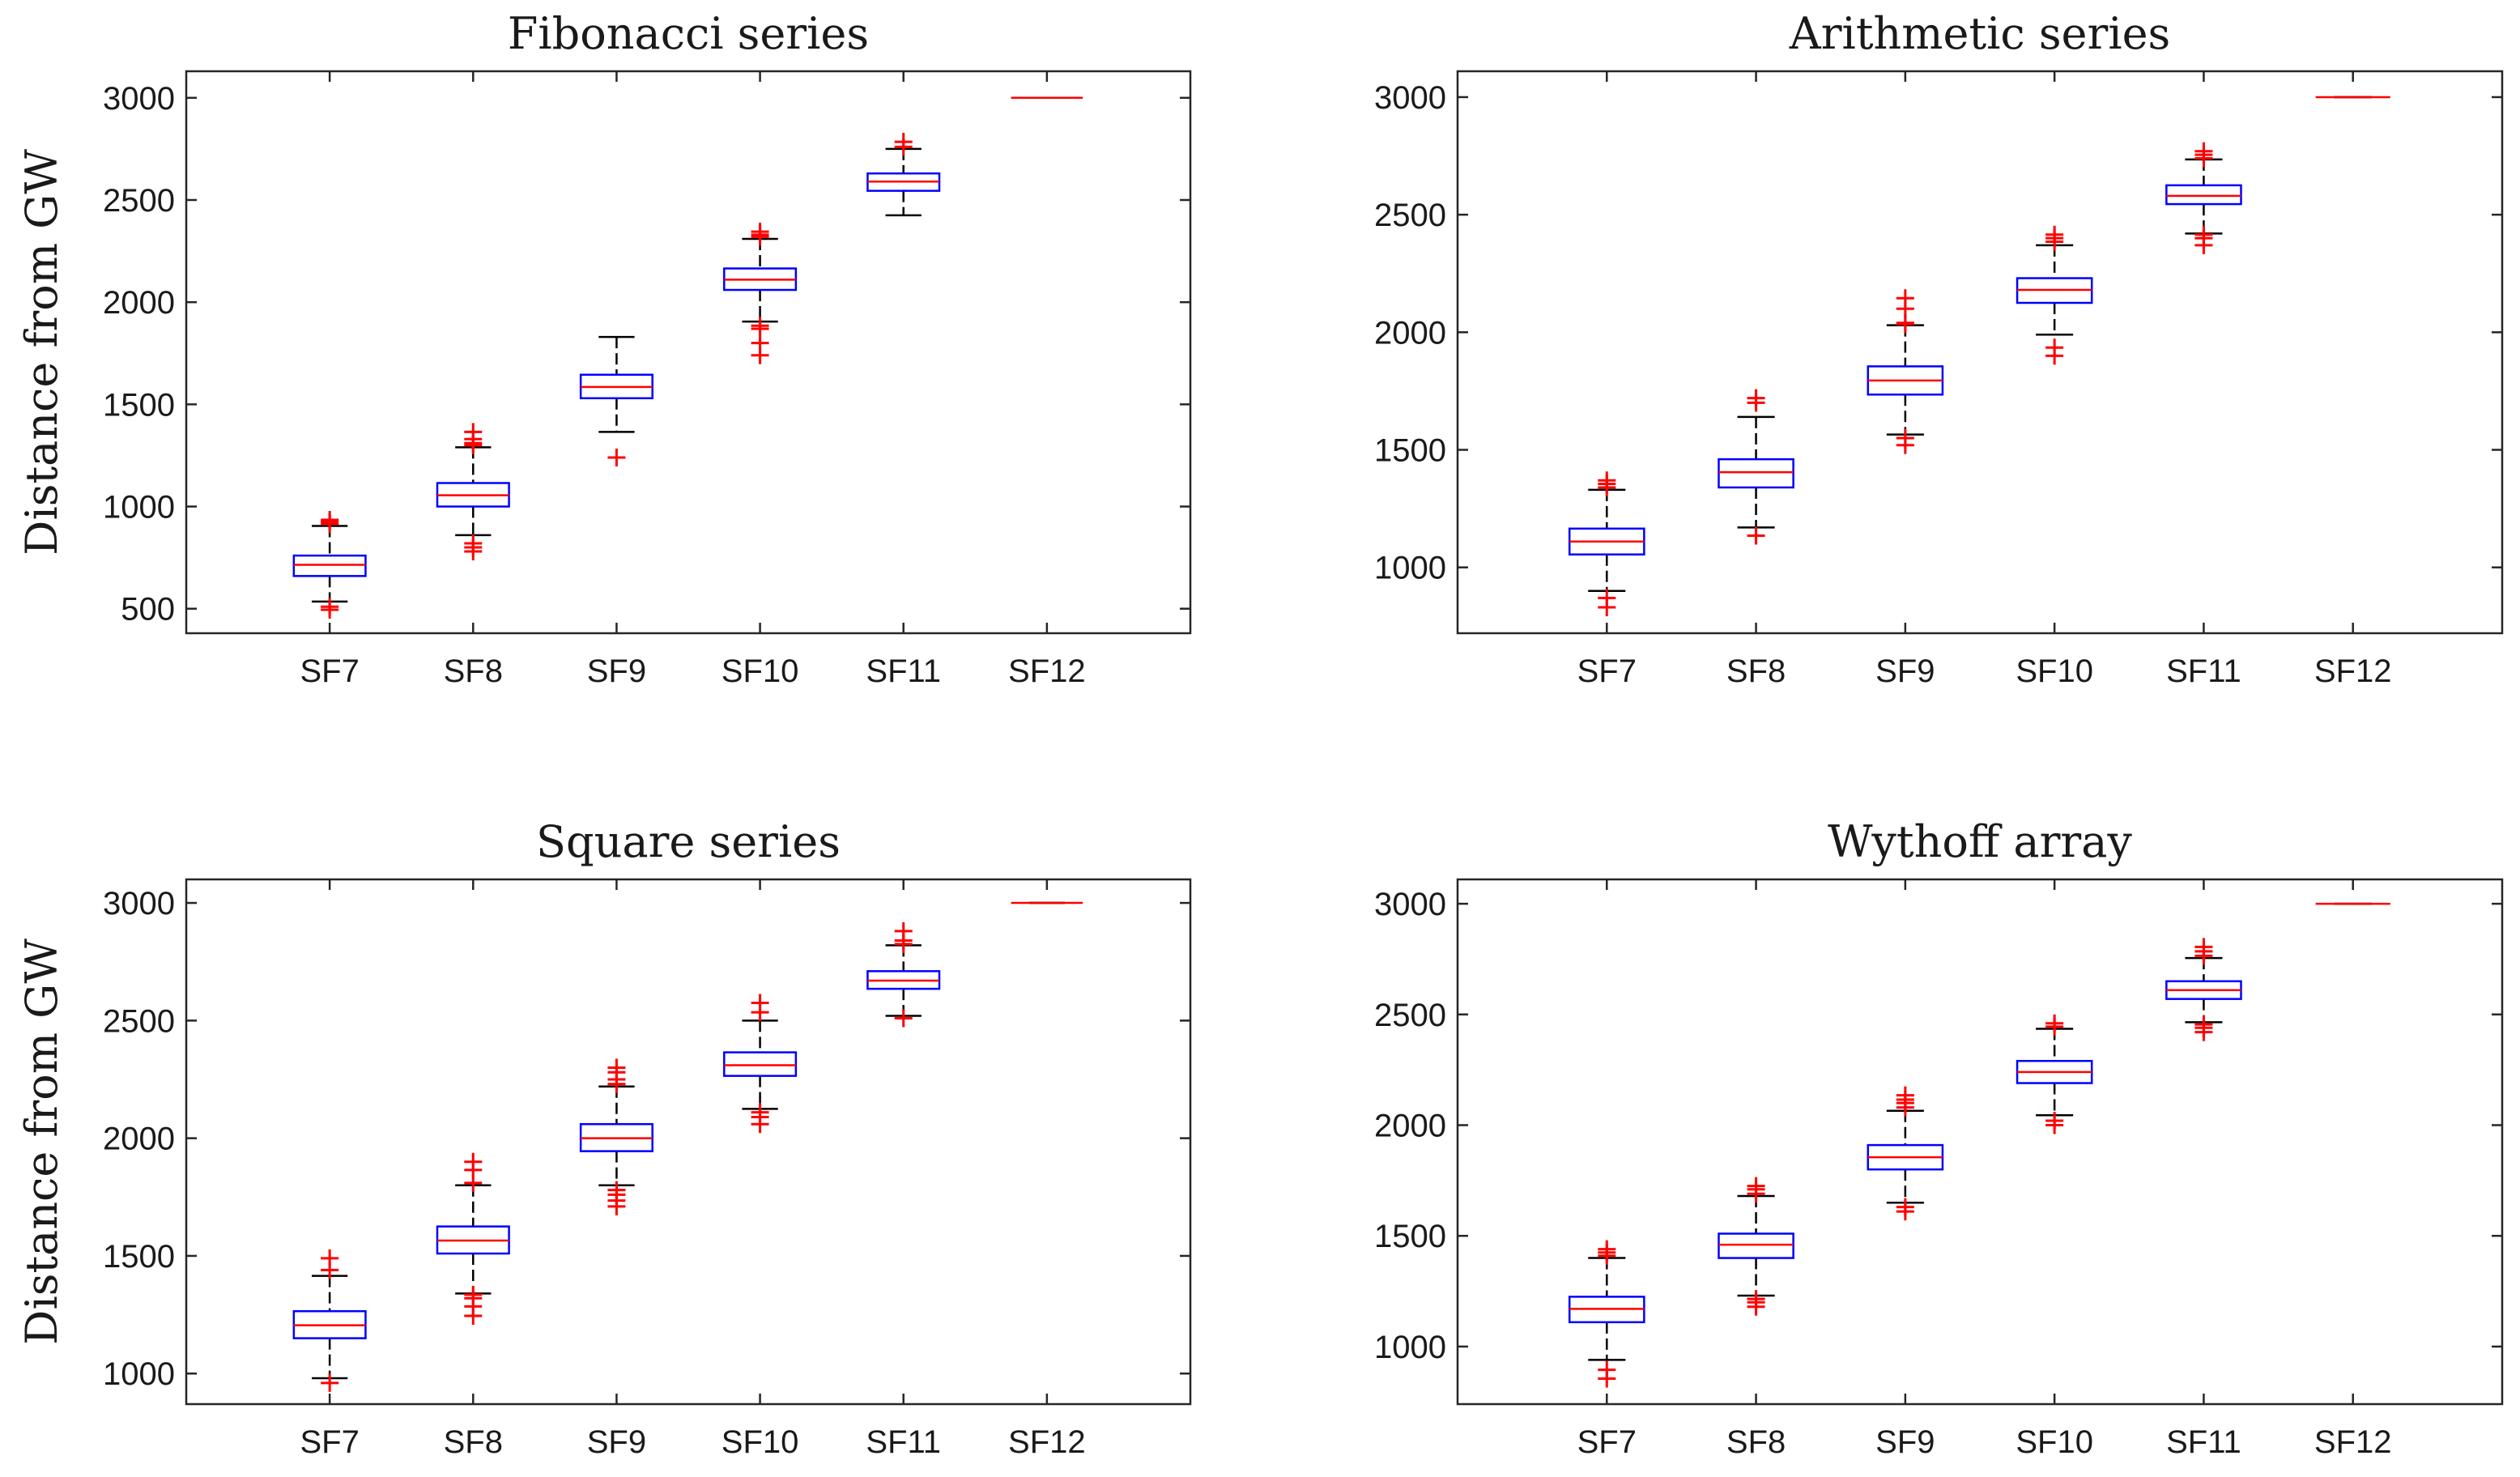  I want to click on chart-title: Fibonacci series, so click(688, 33).